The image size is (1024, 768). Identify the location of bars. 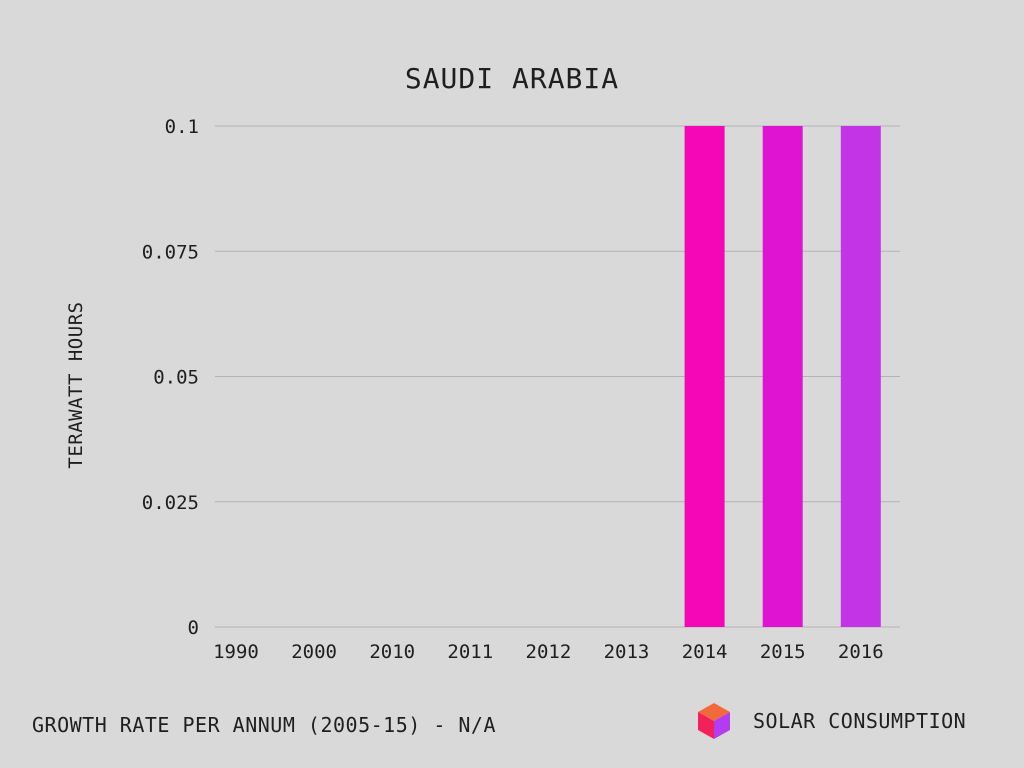
(782, 376).